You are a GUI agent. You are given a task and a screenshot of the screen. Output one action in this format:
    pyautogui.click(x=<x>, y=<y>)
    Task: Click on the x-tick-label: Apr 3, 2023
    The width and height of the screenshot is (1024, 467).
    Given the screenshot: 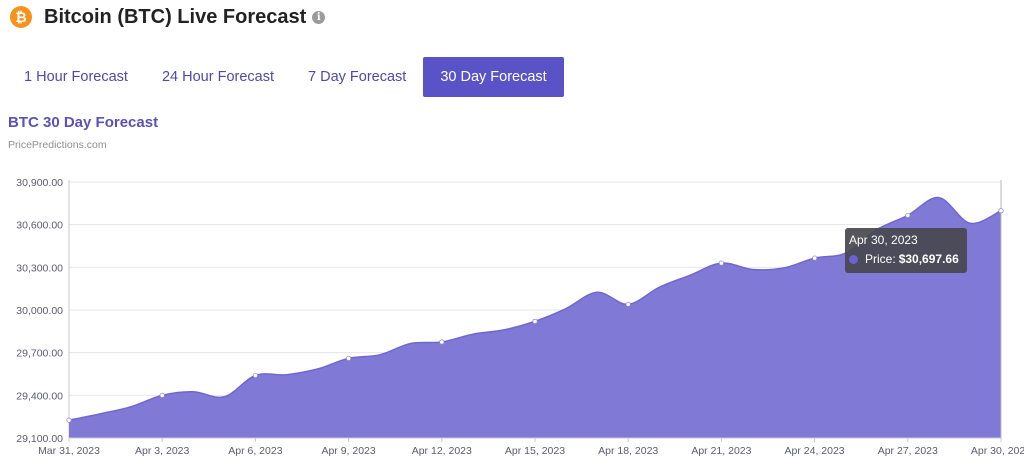 What is the action you would take?
    pyautogui.click(x=162, y=451)
    